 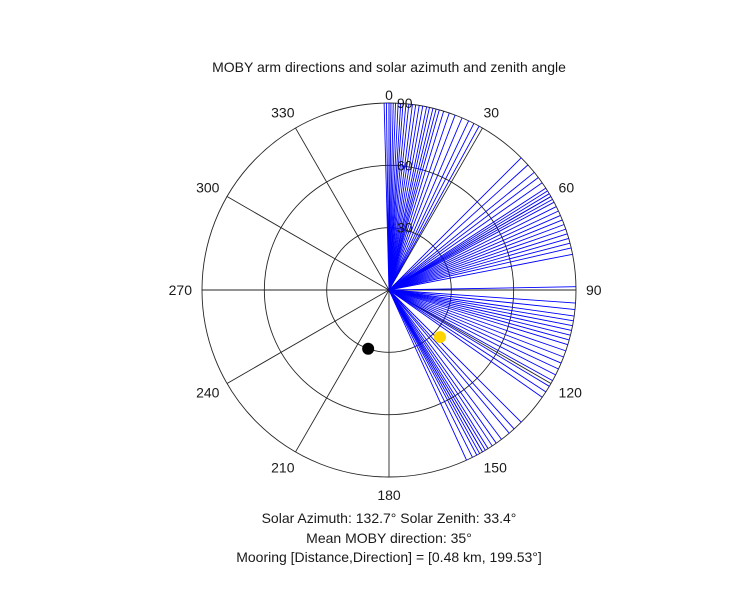 I want to click on r-tick-30: 30, so click(x=405, y=228).